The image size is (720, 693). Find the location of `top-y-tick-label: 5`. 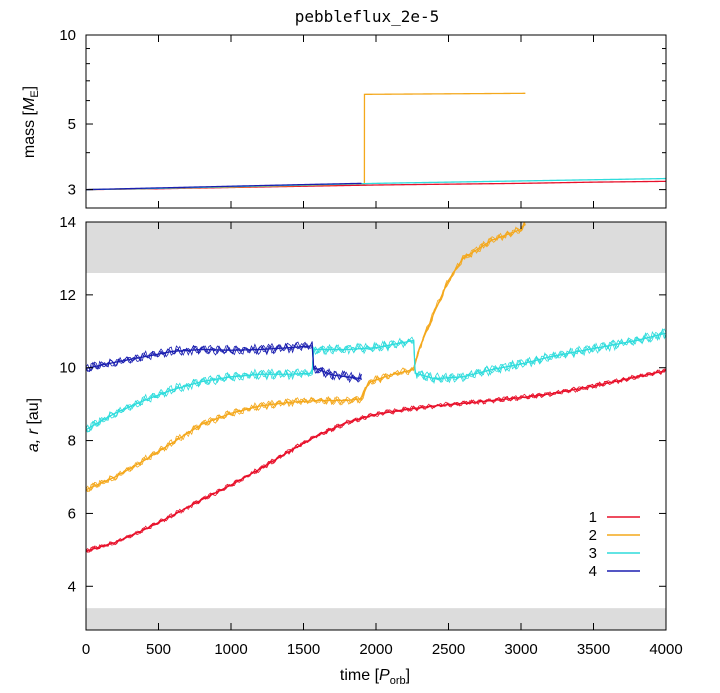

top-y-tick-label: 5 is located at coordinates (72, 124).